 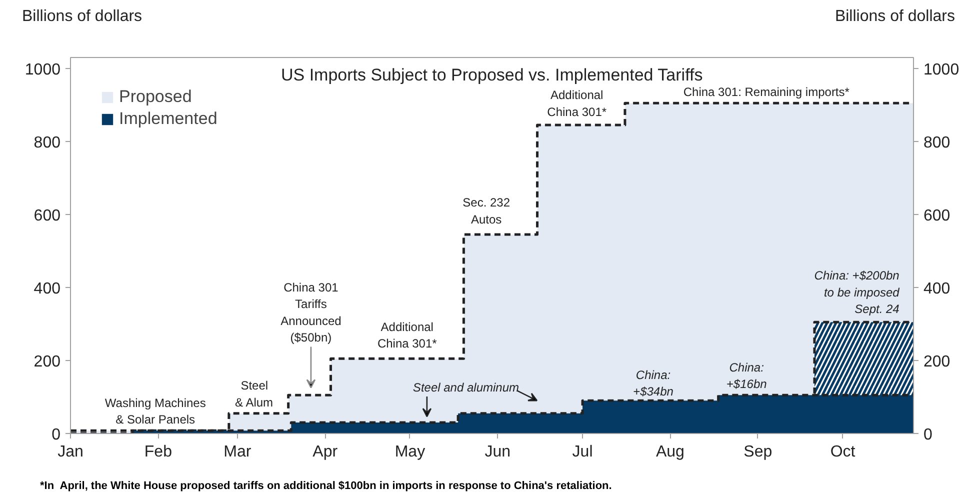 I want to click on text: US Imports Subject to Proposed vs. Implemented Tariffs, so click(x=491, y=75).